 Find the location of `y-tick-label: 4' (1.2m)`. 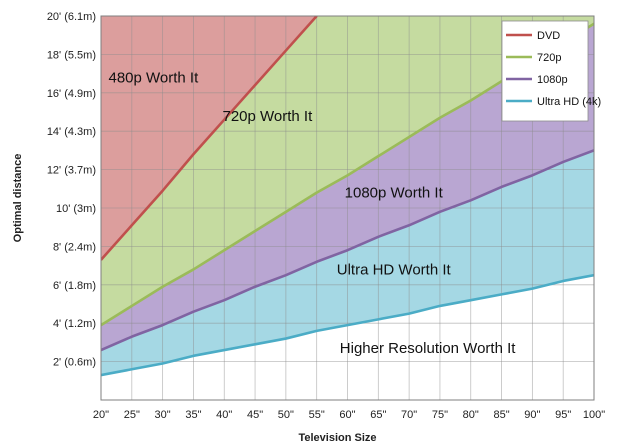

y-tick-label: 4' (1.2m) is located at coordinates (74, 324).